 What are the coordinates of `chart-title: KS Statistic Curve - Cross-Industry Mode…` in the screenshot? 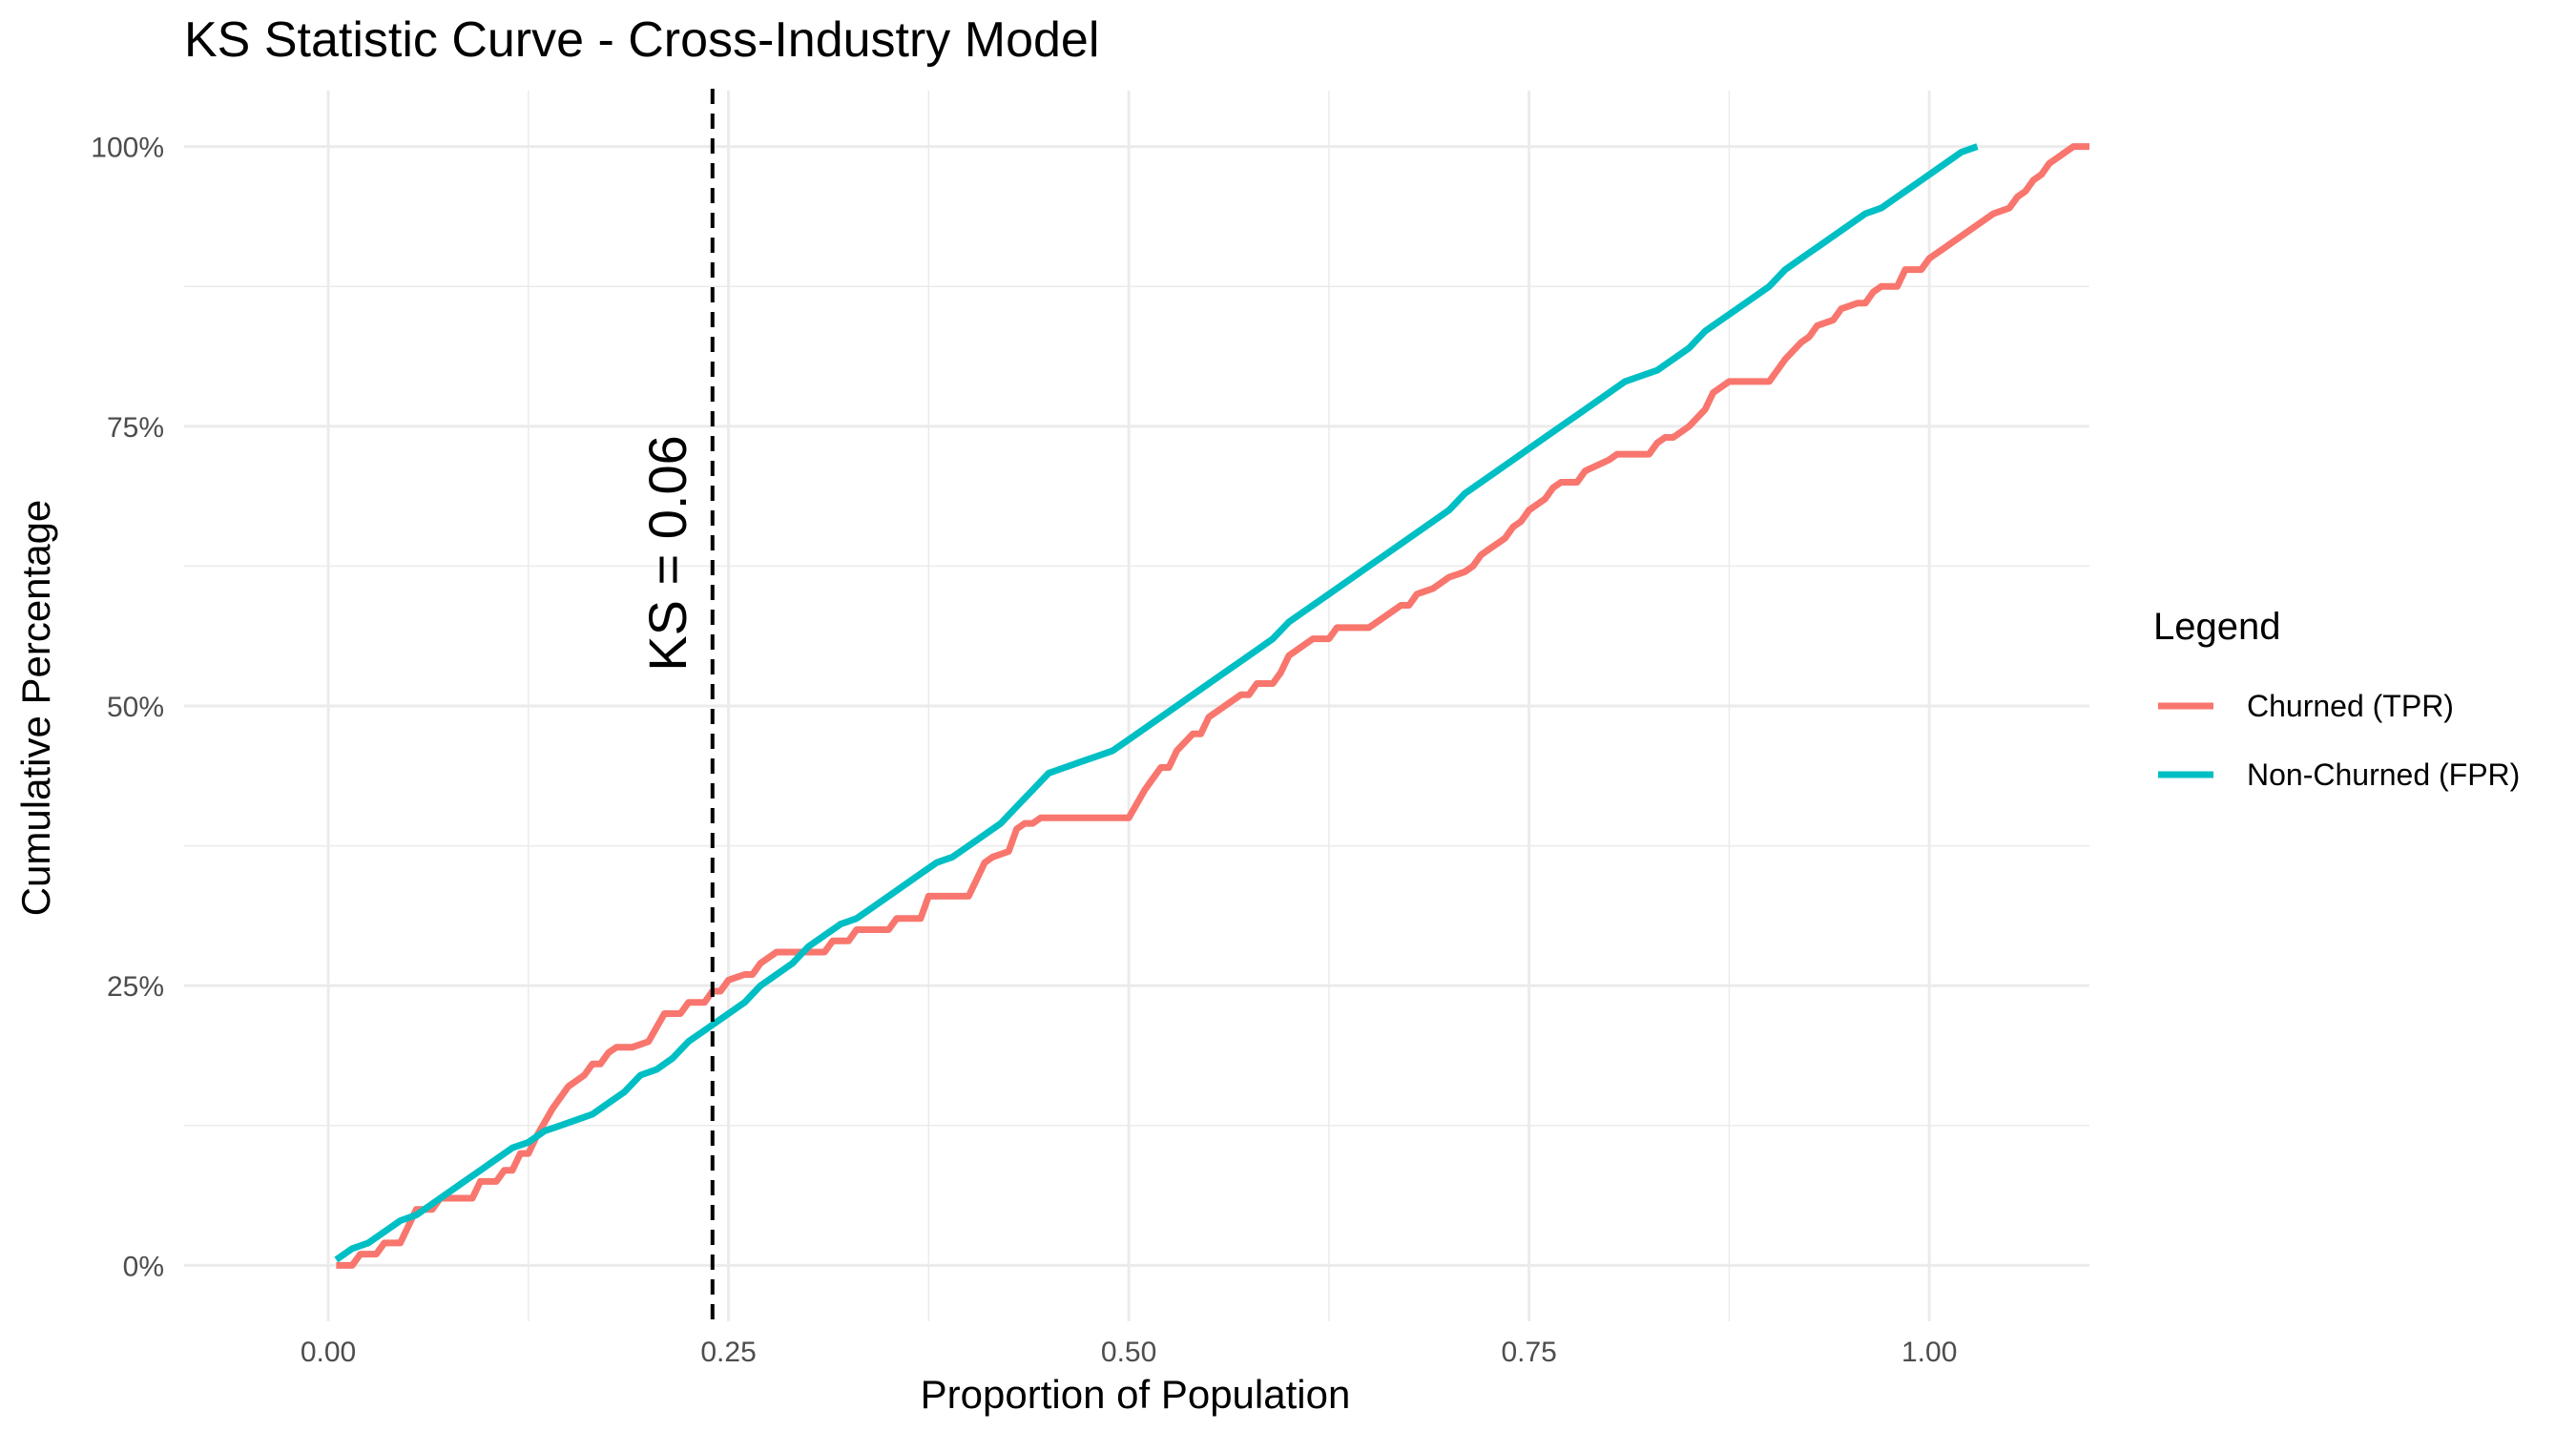 It's located at (642, 40).